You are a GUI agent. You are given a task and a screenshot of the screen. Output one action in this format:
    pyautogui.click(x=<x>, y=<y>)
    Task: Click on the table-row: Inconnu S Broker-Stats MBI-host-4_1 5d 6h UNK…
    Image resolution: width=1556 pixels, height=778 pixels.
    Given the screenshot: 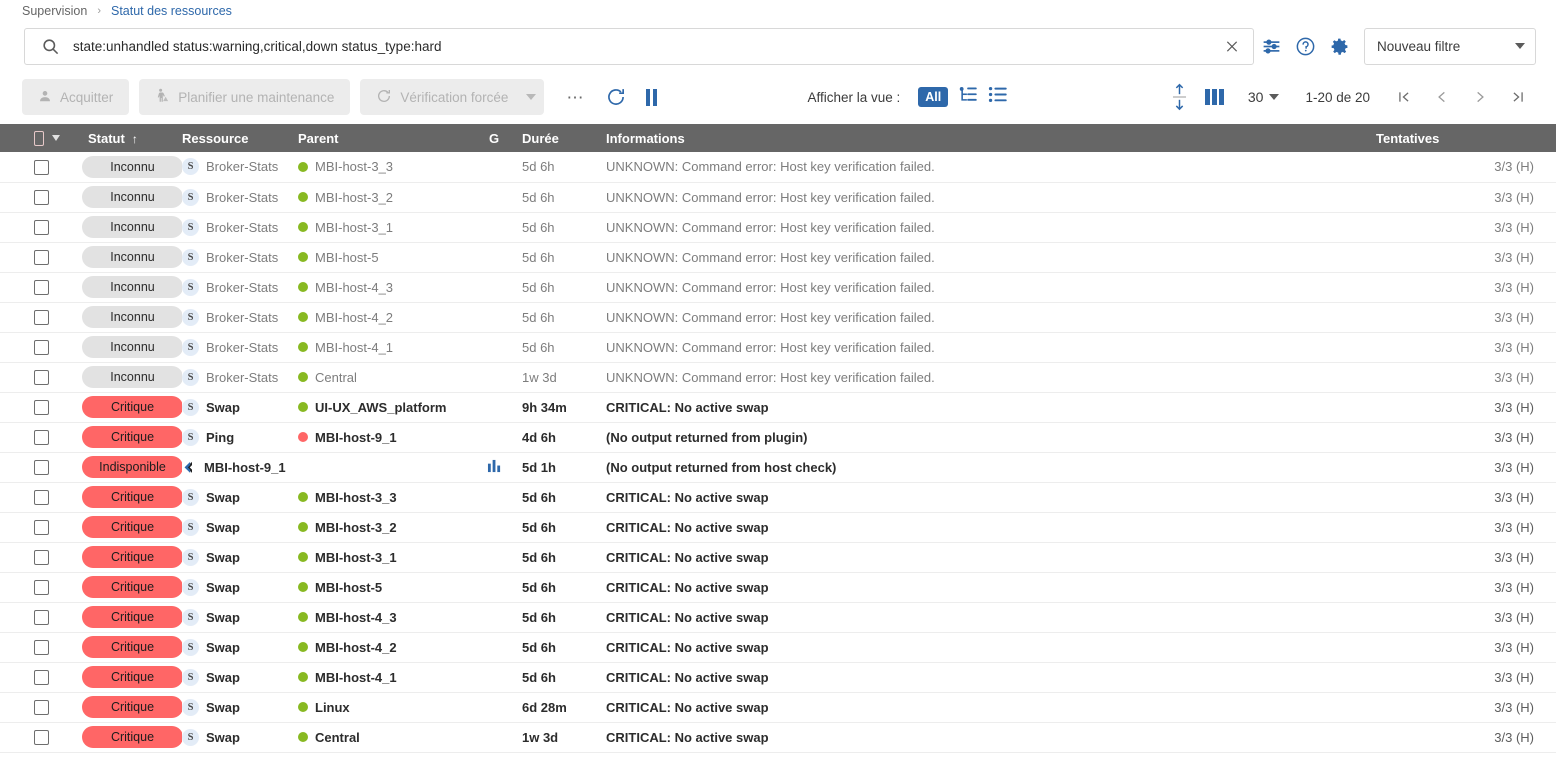 What is the action you would take?
    pyautogui.click(x=778, y=347)
    